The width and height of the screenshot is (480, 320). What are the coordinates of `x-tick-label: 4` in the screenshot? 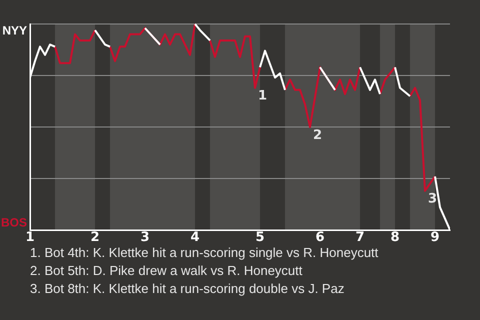 It's located at (195, 238).